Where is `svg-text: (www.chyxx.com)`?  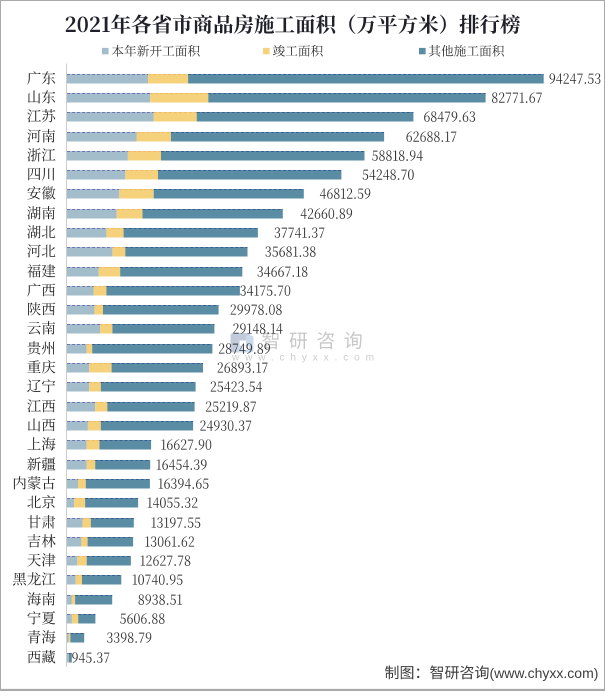
svg-text: (www.chyxx.com) is located at coordinates (544, 673).